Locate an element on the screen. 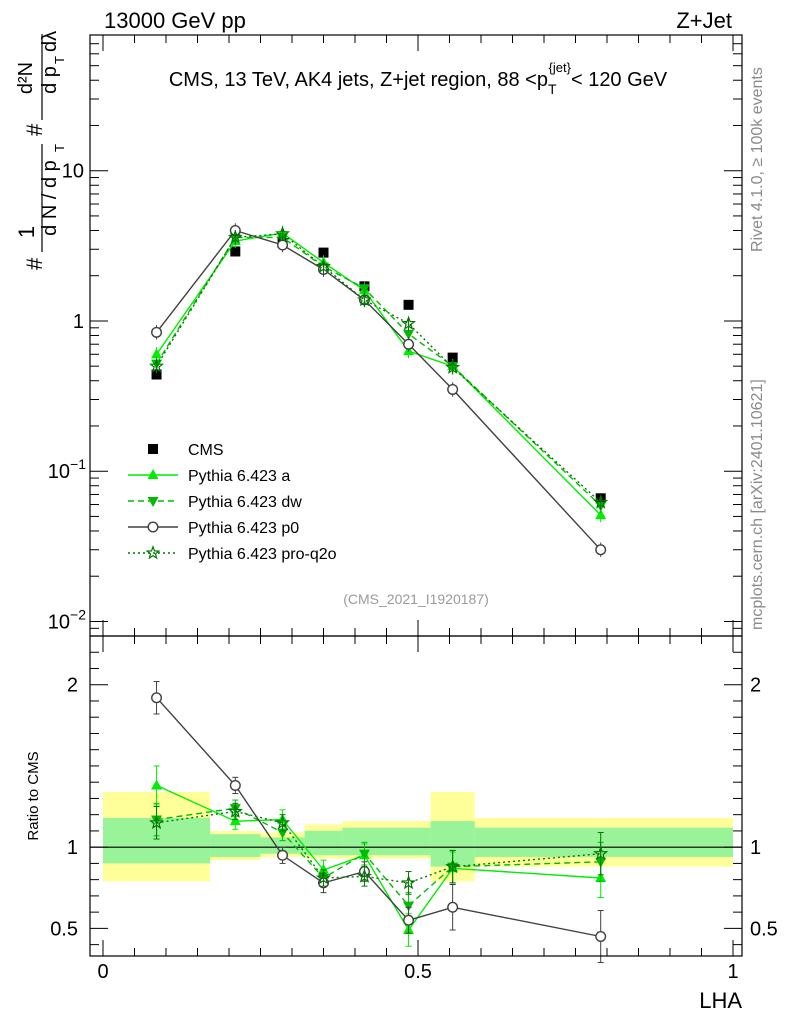  mcplots-label: mcplots.cern.ch [arXiv:2401.10621] is located at coordinates (757, 504).